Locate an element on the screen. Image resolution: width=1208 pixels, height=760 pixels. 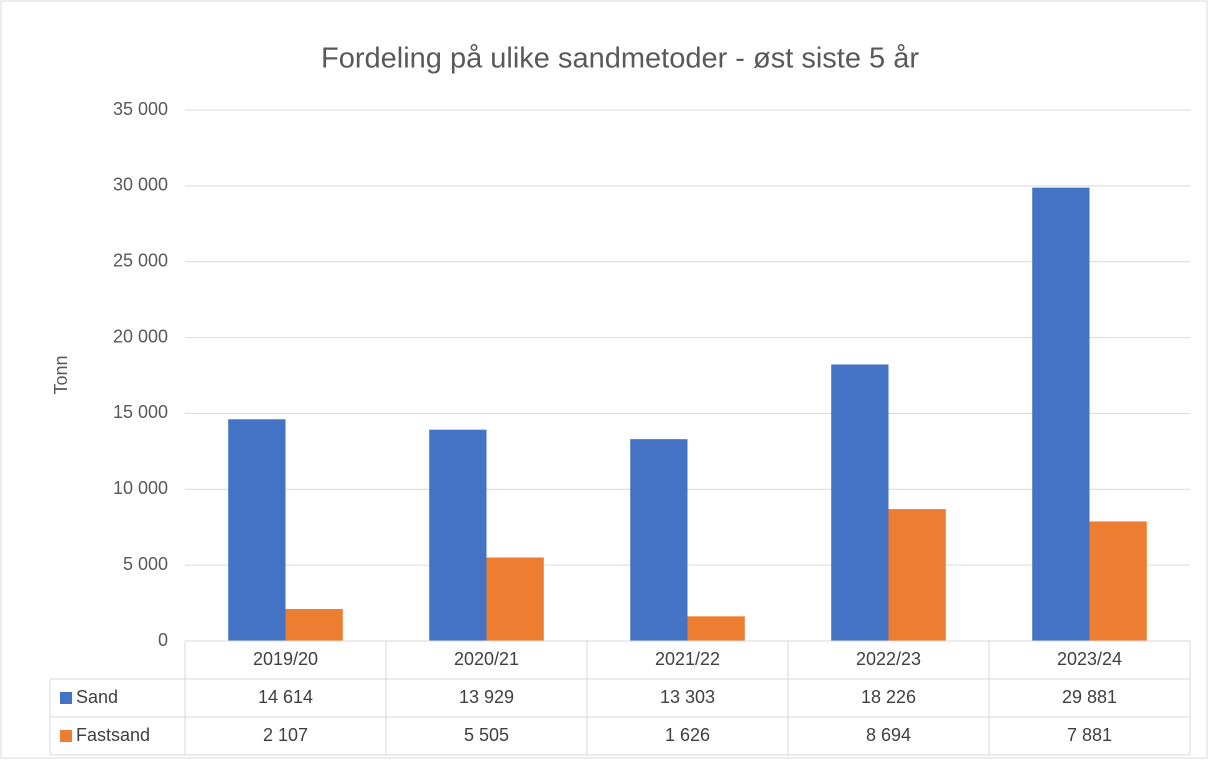
y-tick-label: 35 000 is located at coordinates (140, 109).